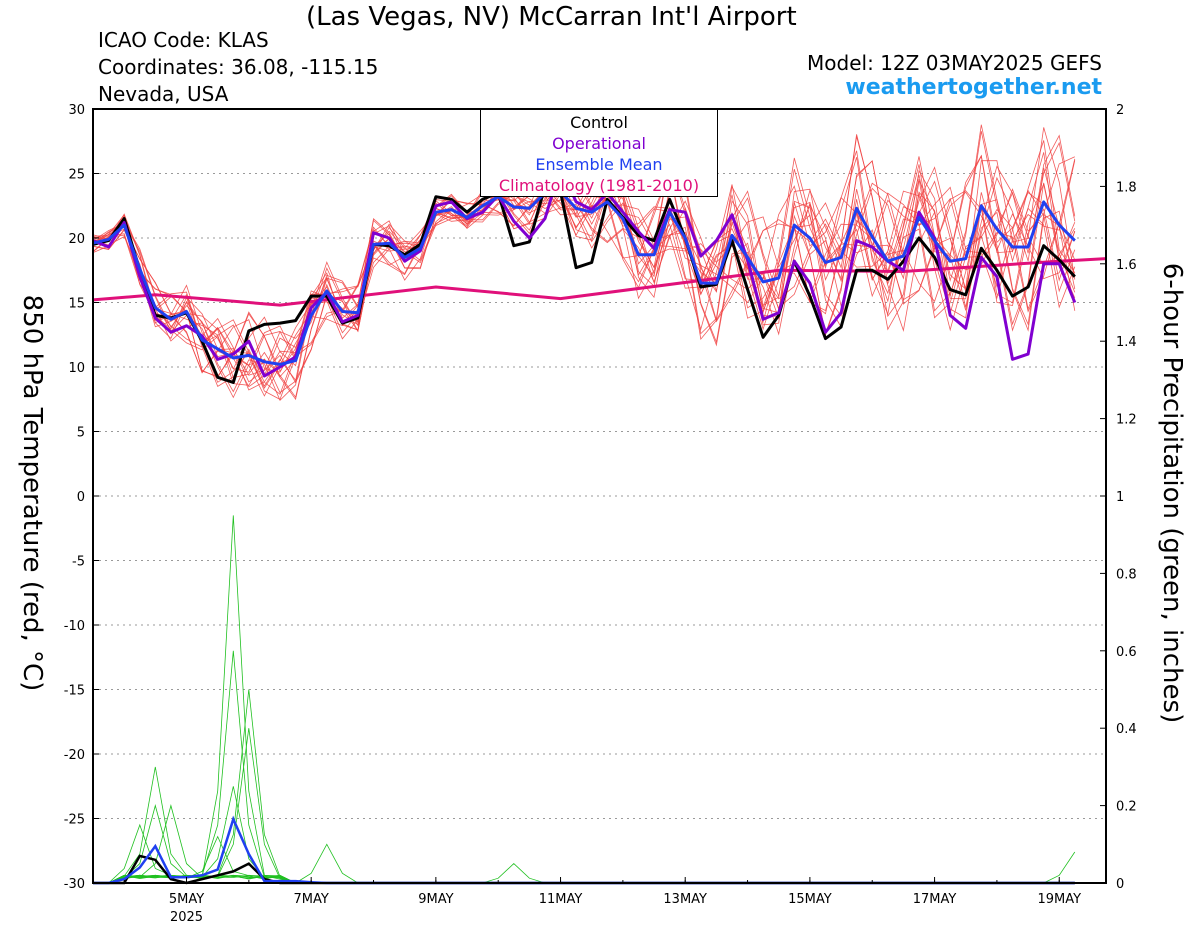  I want to click on y2-tick-label: 1.6, so click(1126, 265).